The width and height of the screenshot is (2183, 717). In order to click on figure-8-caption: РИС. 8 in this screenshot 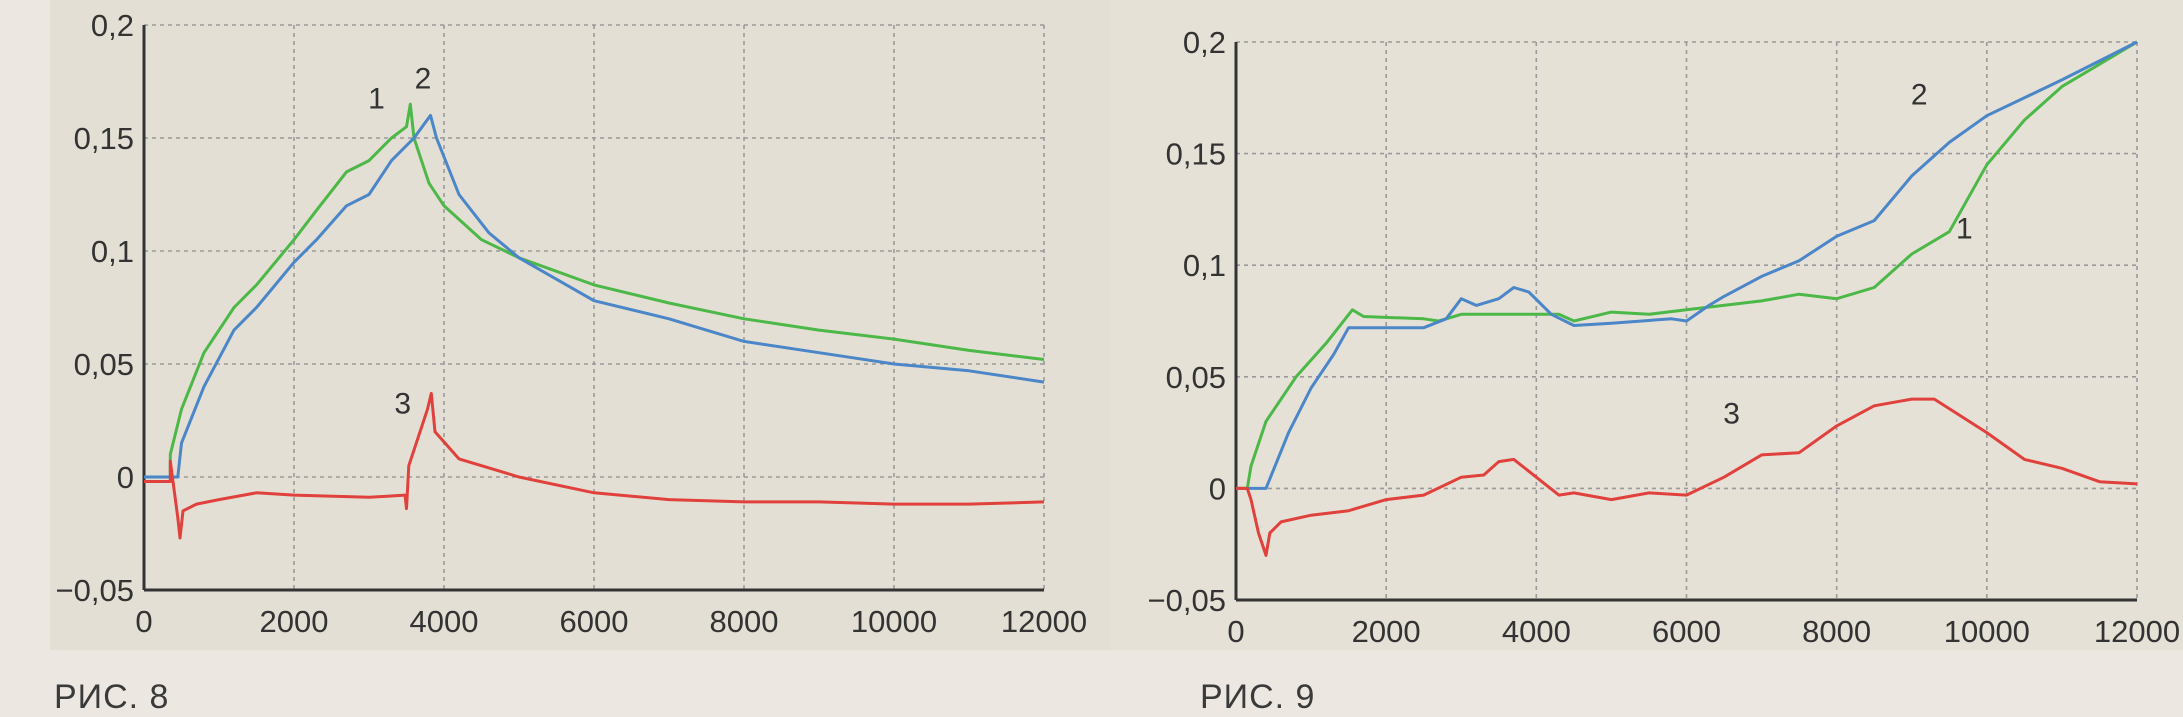, I will do `click(112, 697)`.